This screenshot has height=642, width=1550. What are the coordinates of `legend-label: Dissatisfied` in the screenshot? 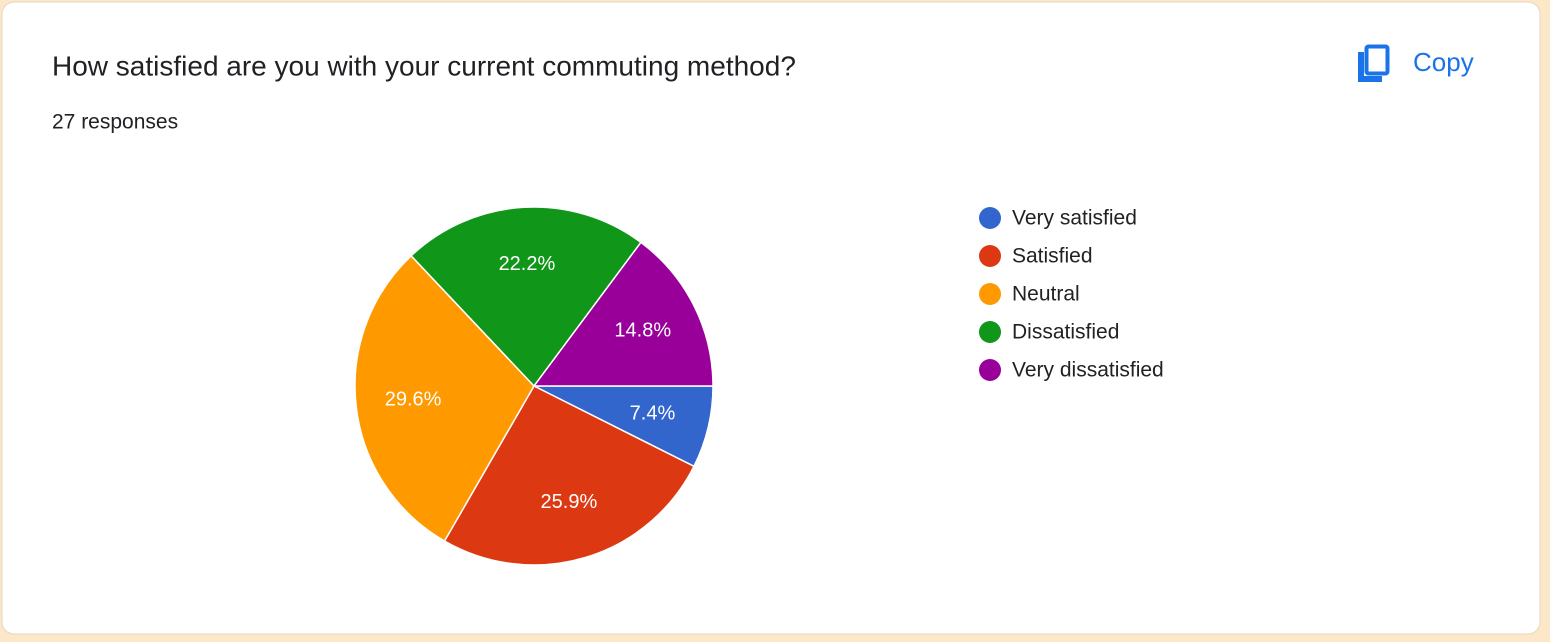 It's located at (1065, 332).